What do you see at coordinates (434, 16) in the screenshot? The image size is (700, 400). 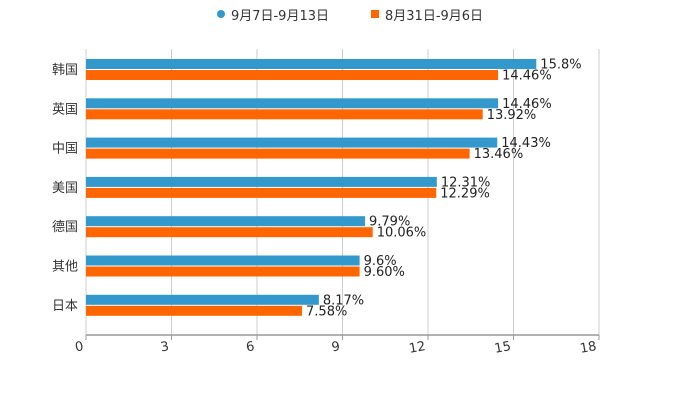 I see `legend-label-series-b: 8月31日-9月6日` at bounding box center [434, 16].